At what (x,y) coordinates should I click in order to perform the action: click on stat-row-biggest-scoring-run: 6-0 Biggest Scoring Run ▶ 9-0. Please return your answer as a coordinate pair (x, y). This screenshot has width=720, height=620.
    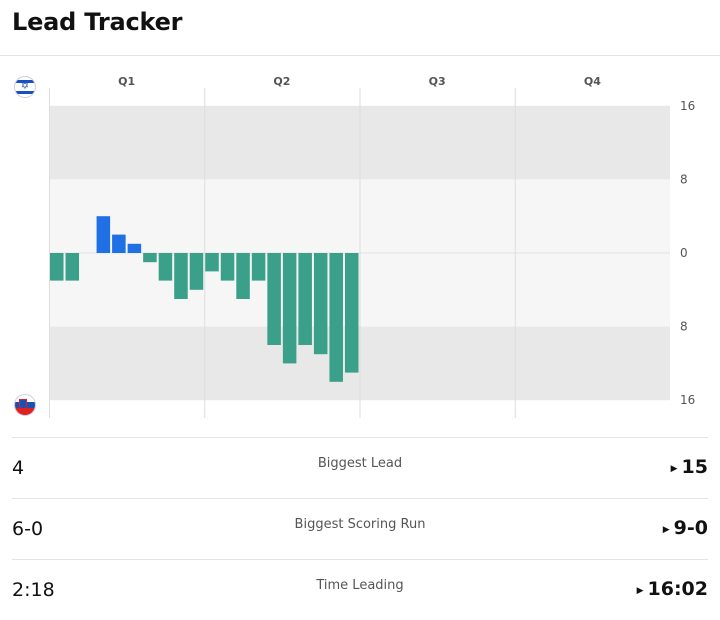
    Looking at the image, I should click on (360, 528).